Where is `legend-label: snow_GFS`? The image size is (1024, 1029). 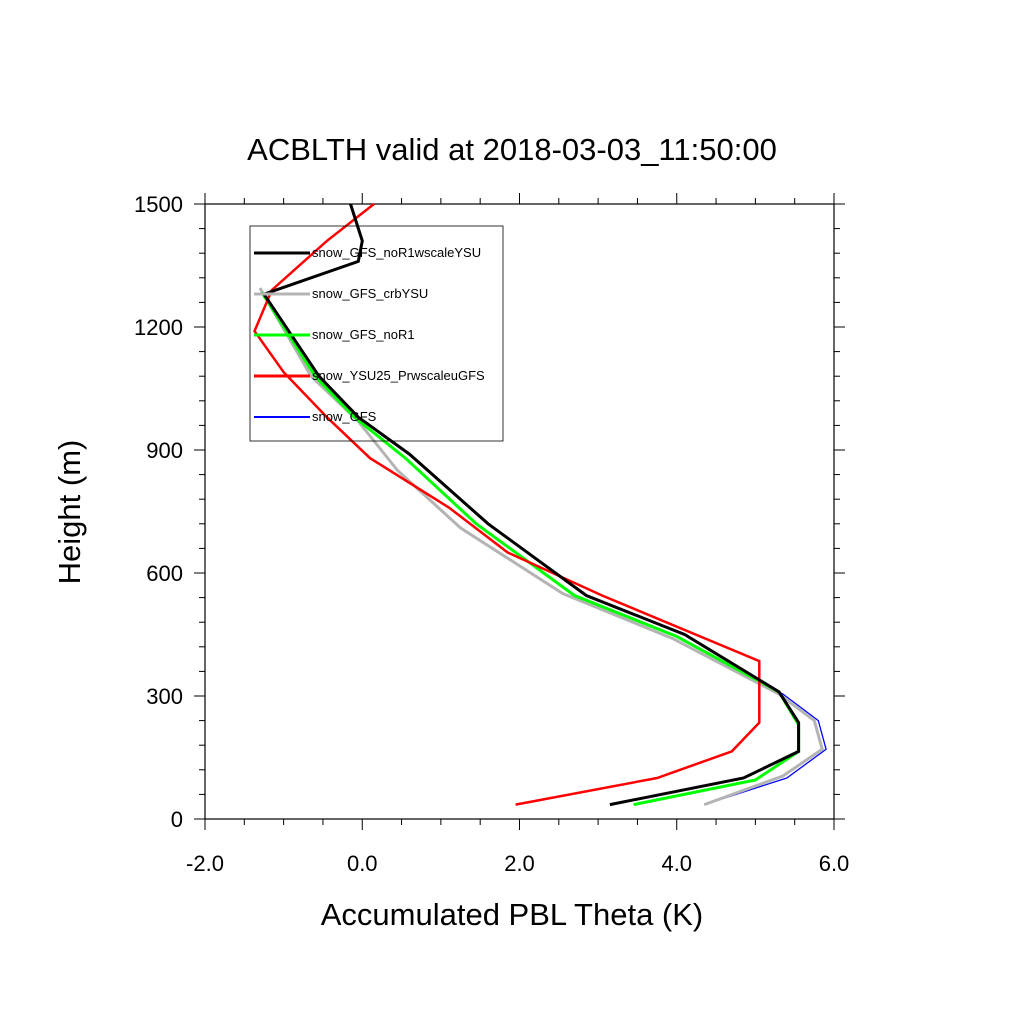
legend-label: snow_GFS is located at coordinates (344, 416).